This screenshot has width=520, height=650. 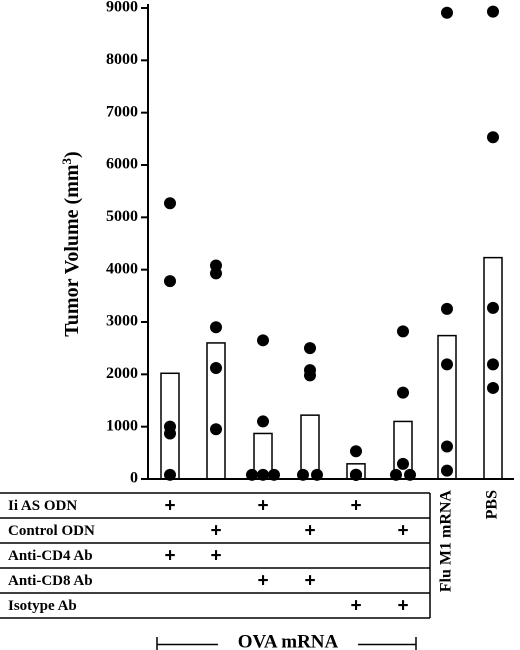 What do you see at coordinates (122, 8) in the screenshot?
I see `y-tick-label: 9000` at bounding box center [122, 8].